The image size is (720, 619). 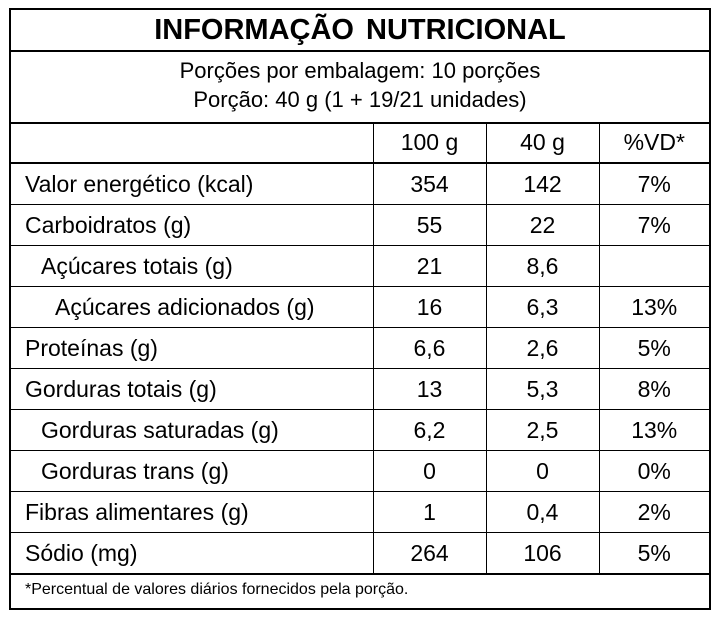 I want to click on table-row: Açúcares adicionados (g) 16 6,3 13%, so click(x=360, y=307).